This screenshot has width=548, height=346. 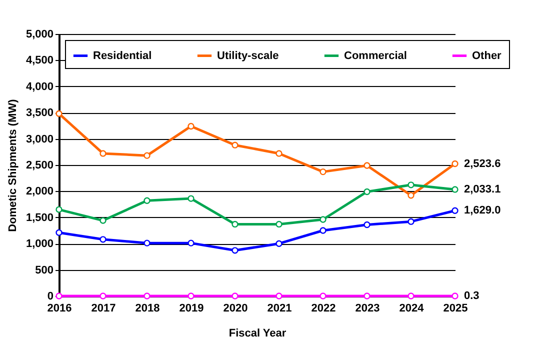 I want to click on y-tick-label: 1,500, so click(x=40, y=218).